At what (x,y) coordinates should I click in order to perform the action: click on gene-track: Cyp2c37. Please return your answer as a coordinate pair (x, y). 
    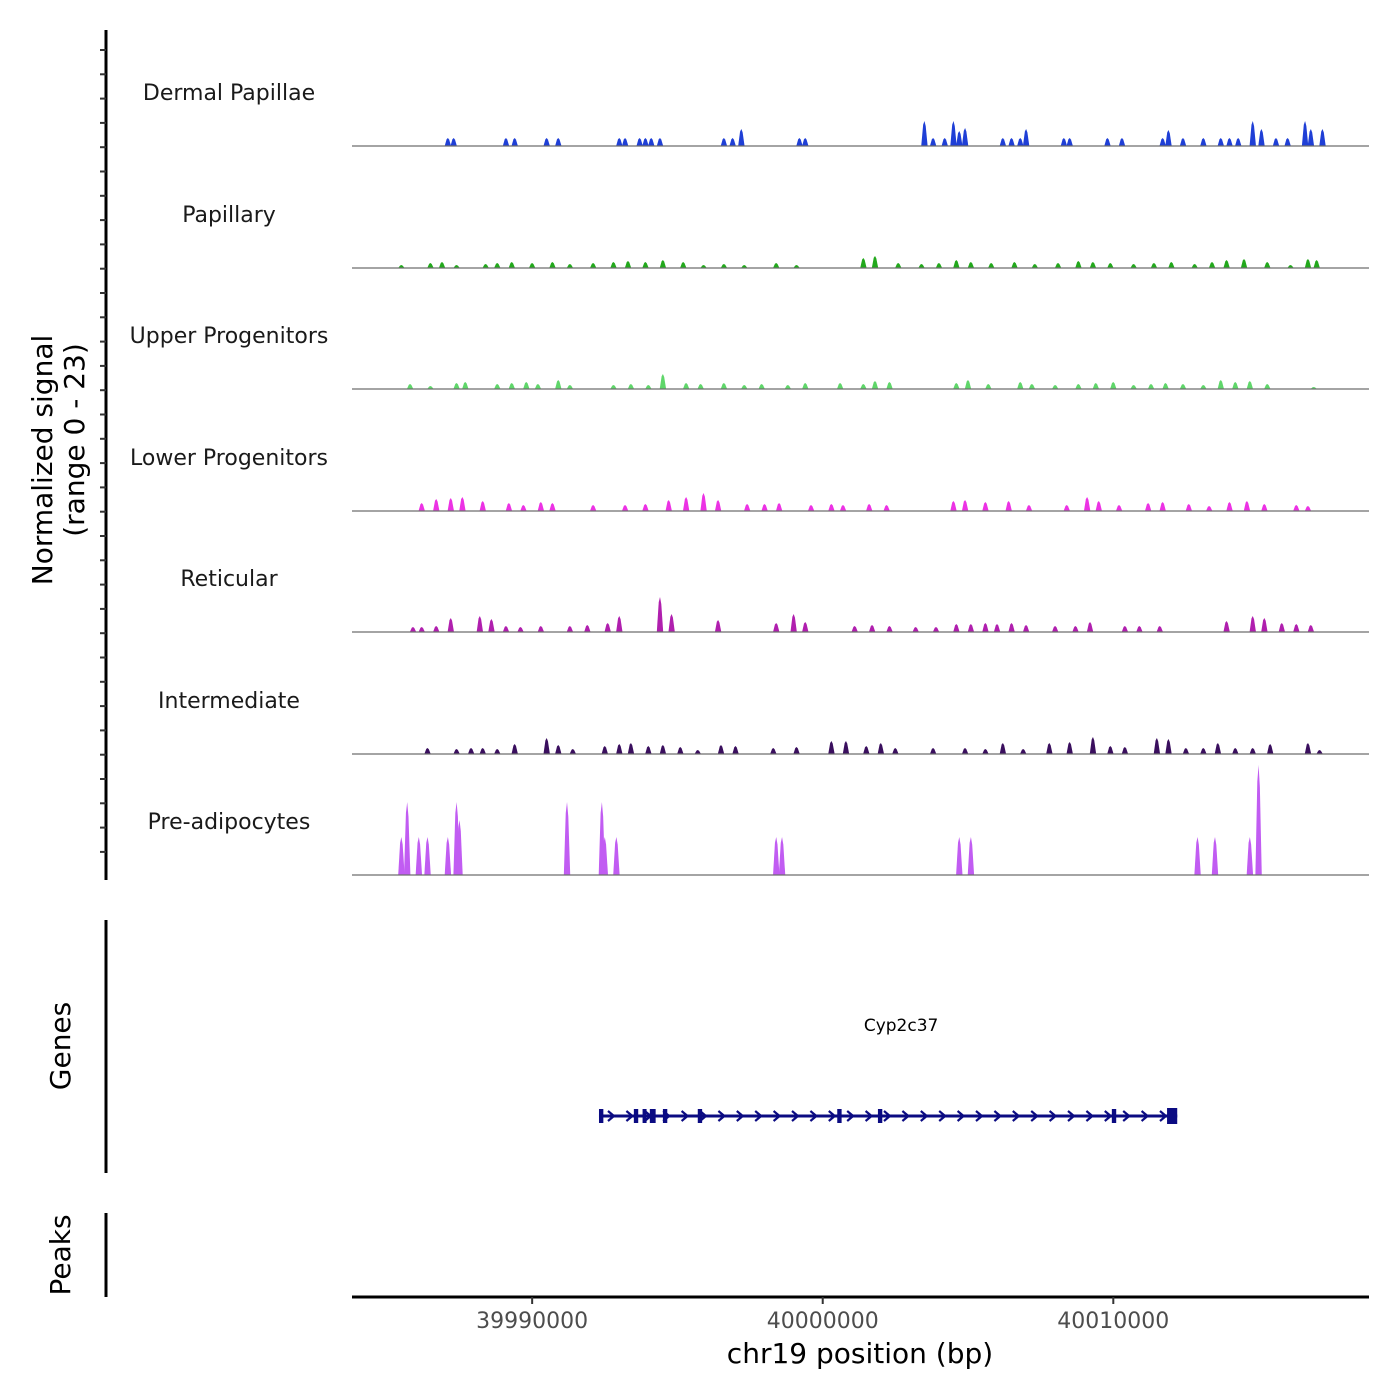
    Looking at the image, I should click on (888, 1070).